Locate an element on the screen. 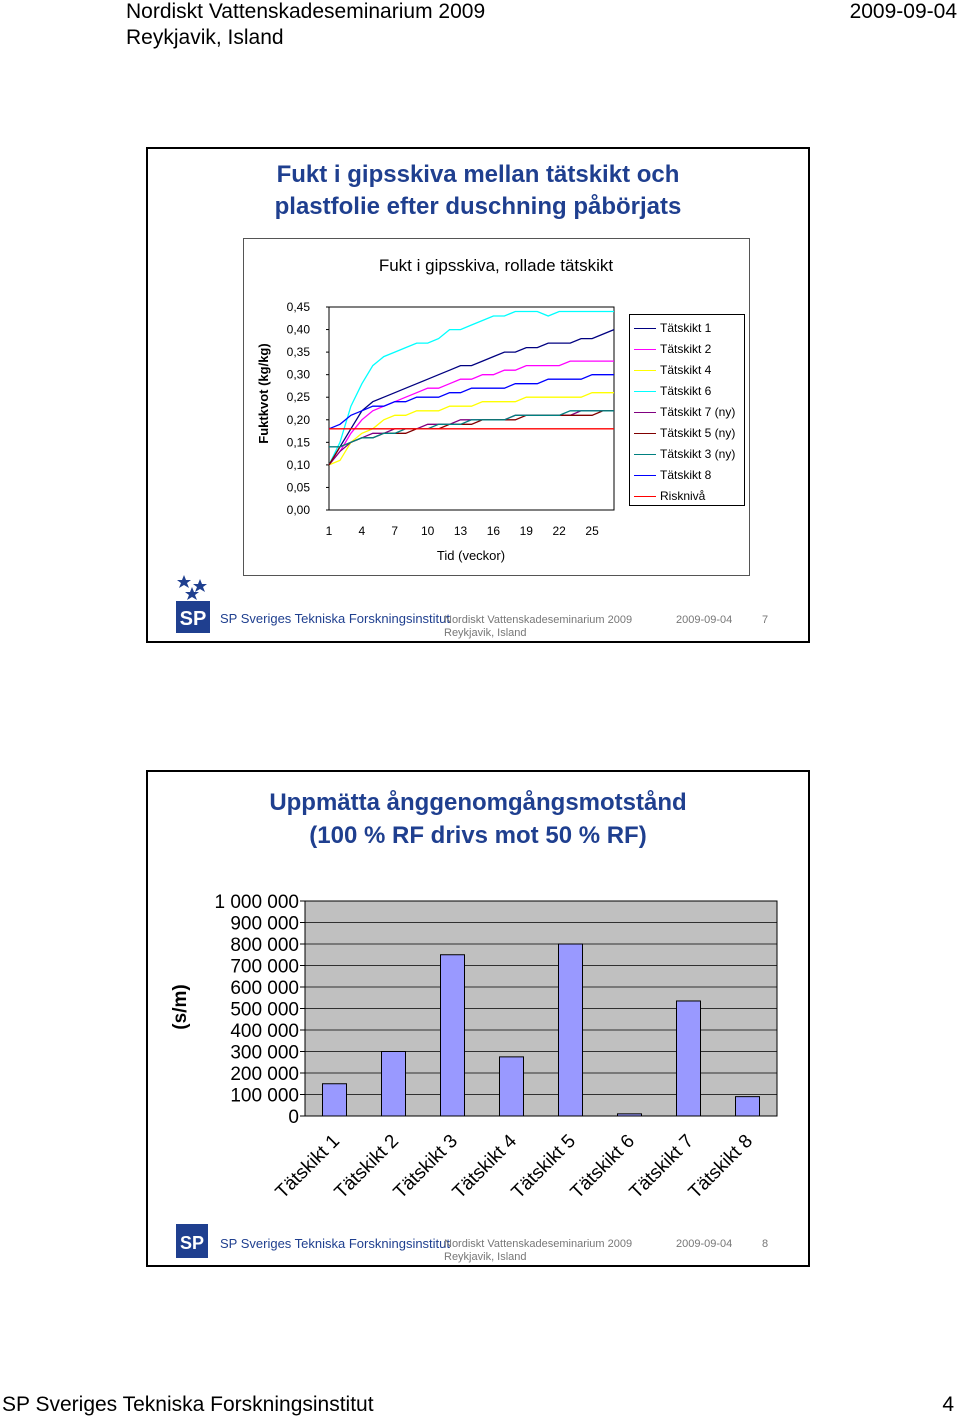 This screenshot has width=960, height=1421. footer-institute: SP Sveriges Tekniska Forskningsinstitut is located at coordinates (188, 1404).